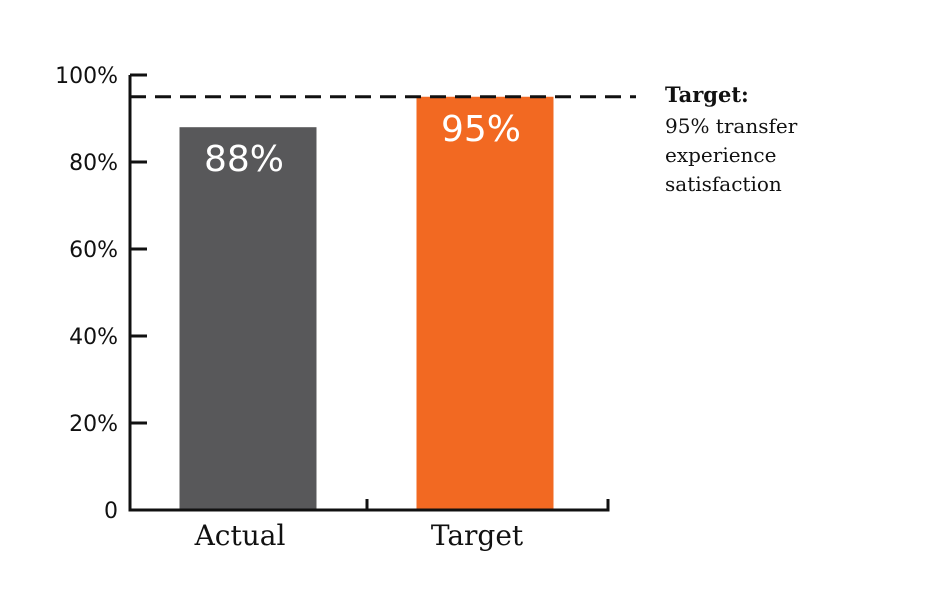  I want to click on bar-target, so click(485, 303).